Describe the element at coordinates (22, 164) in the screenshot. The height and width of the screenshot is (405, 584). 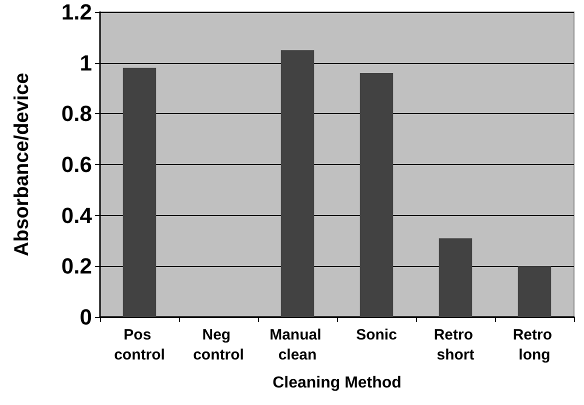
I see `y-axis-title: Absorbance/device` at that location.